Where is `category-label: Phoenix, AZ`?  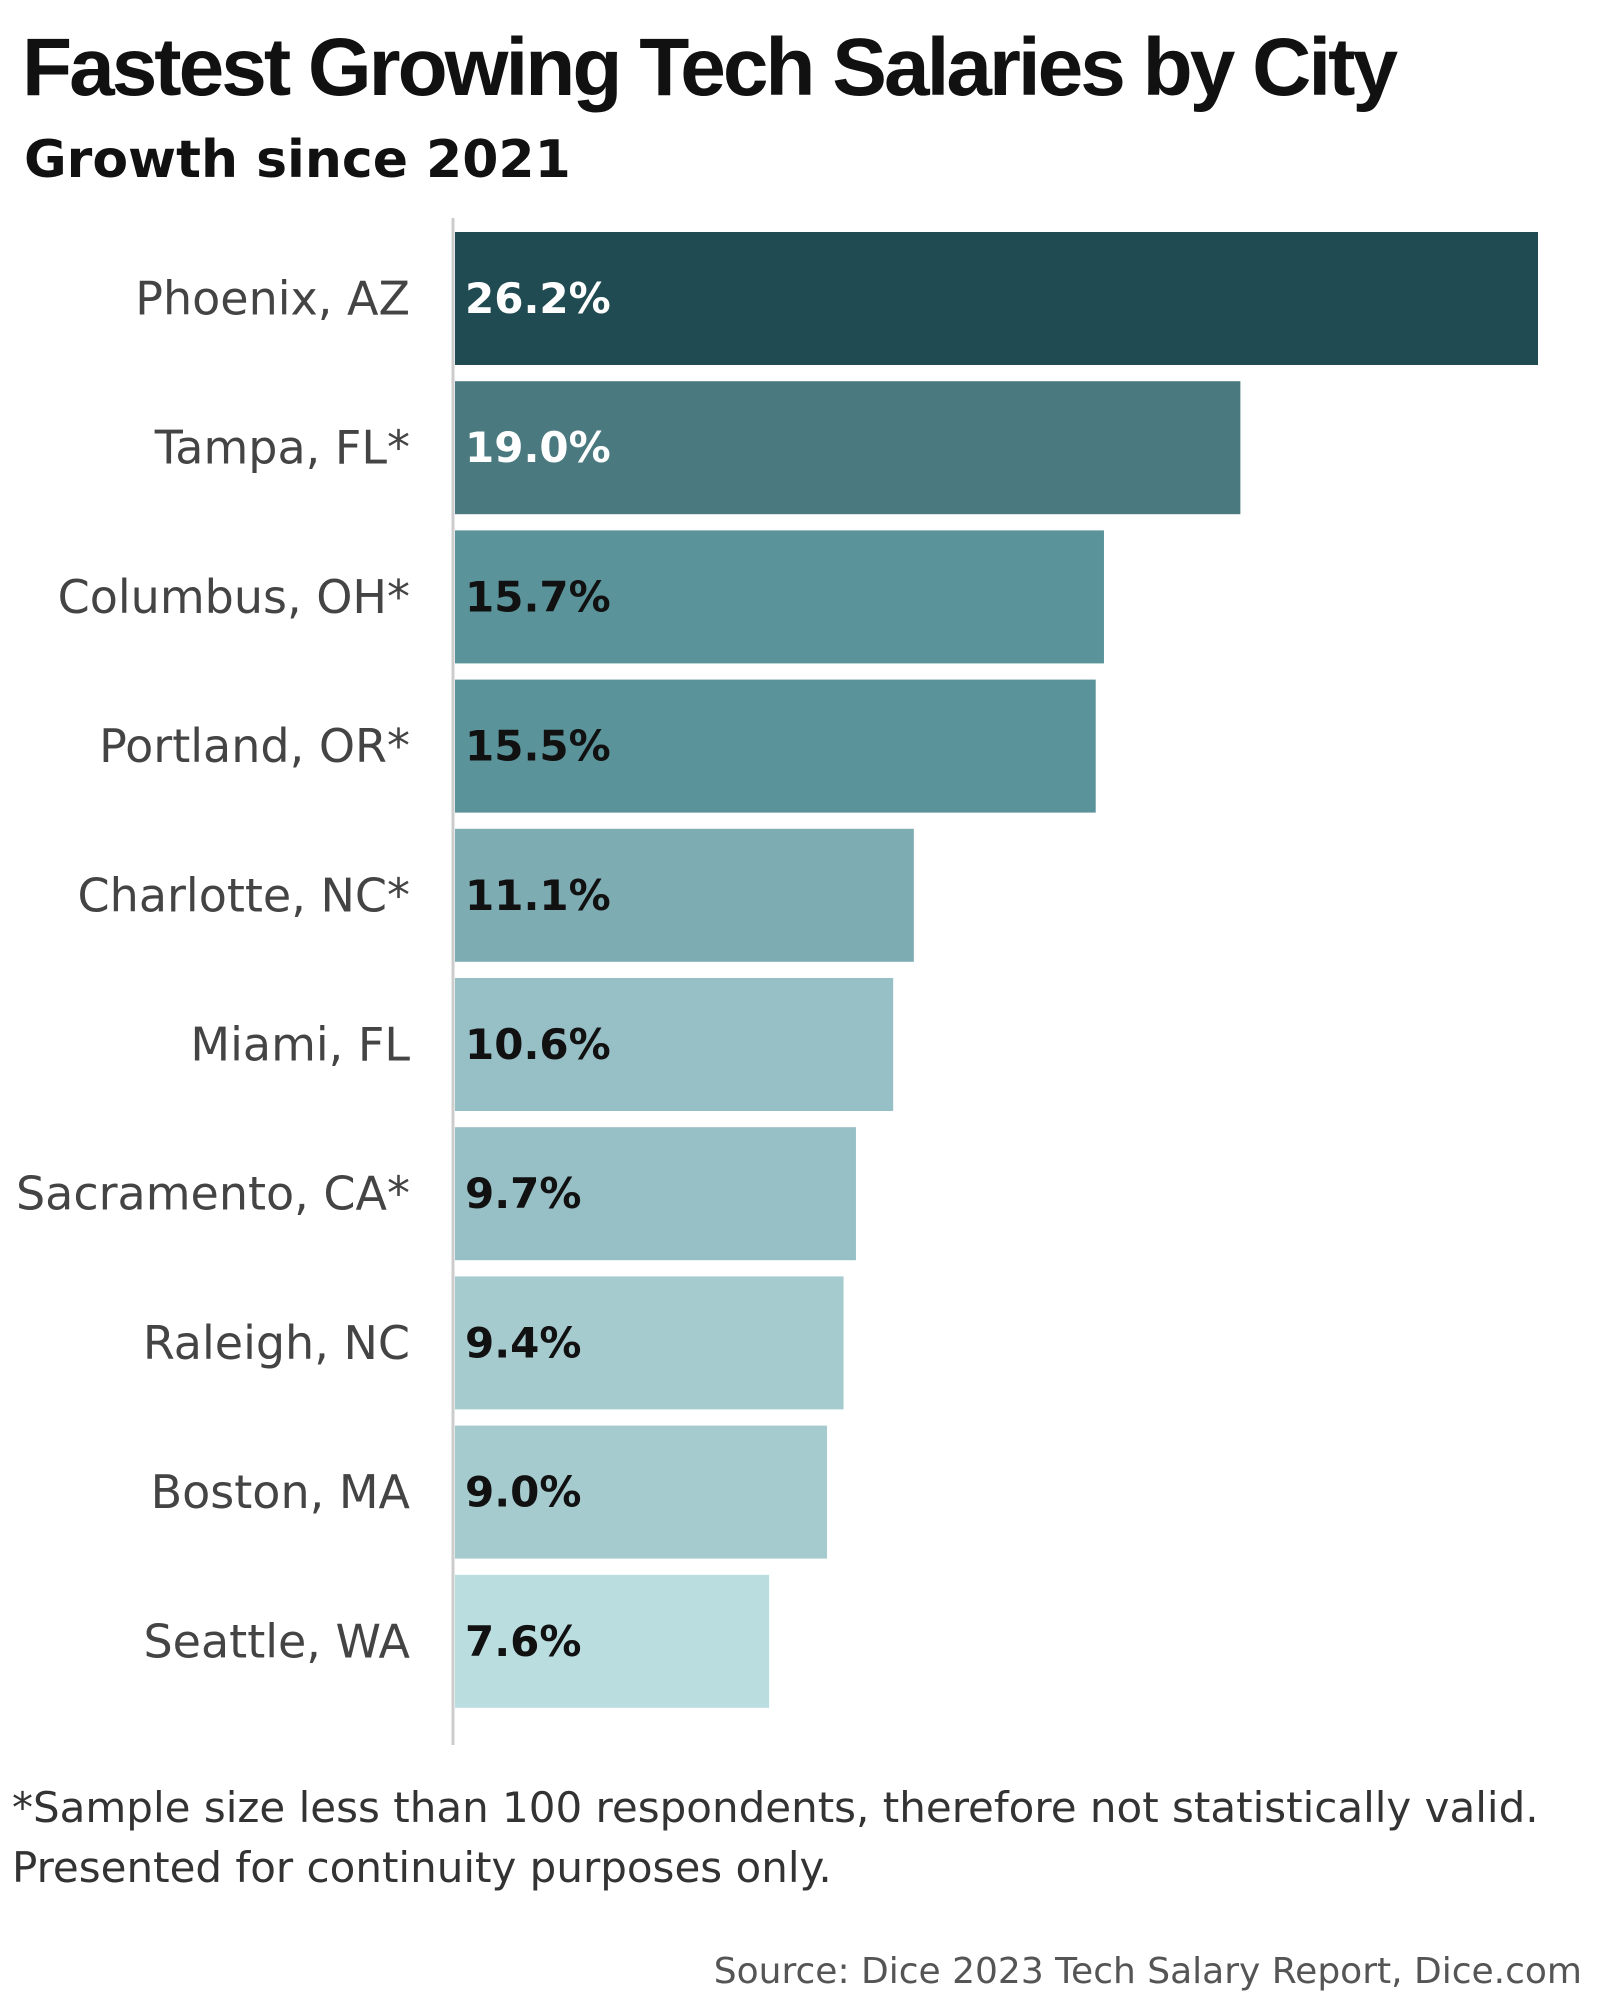
category-label: Phoenix, AZ is located at coordinates (272, 299).